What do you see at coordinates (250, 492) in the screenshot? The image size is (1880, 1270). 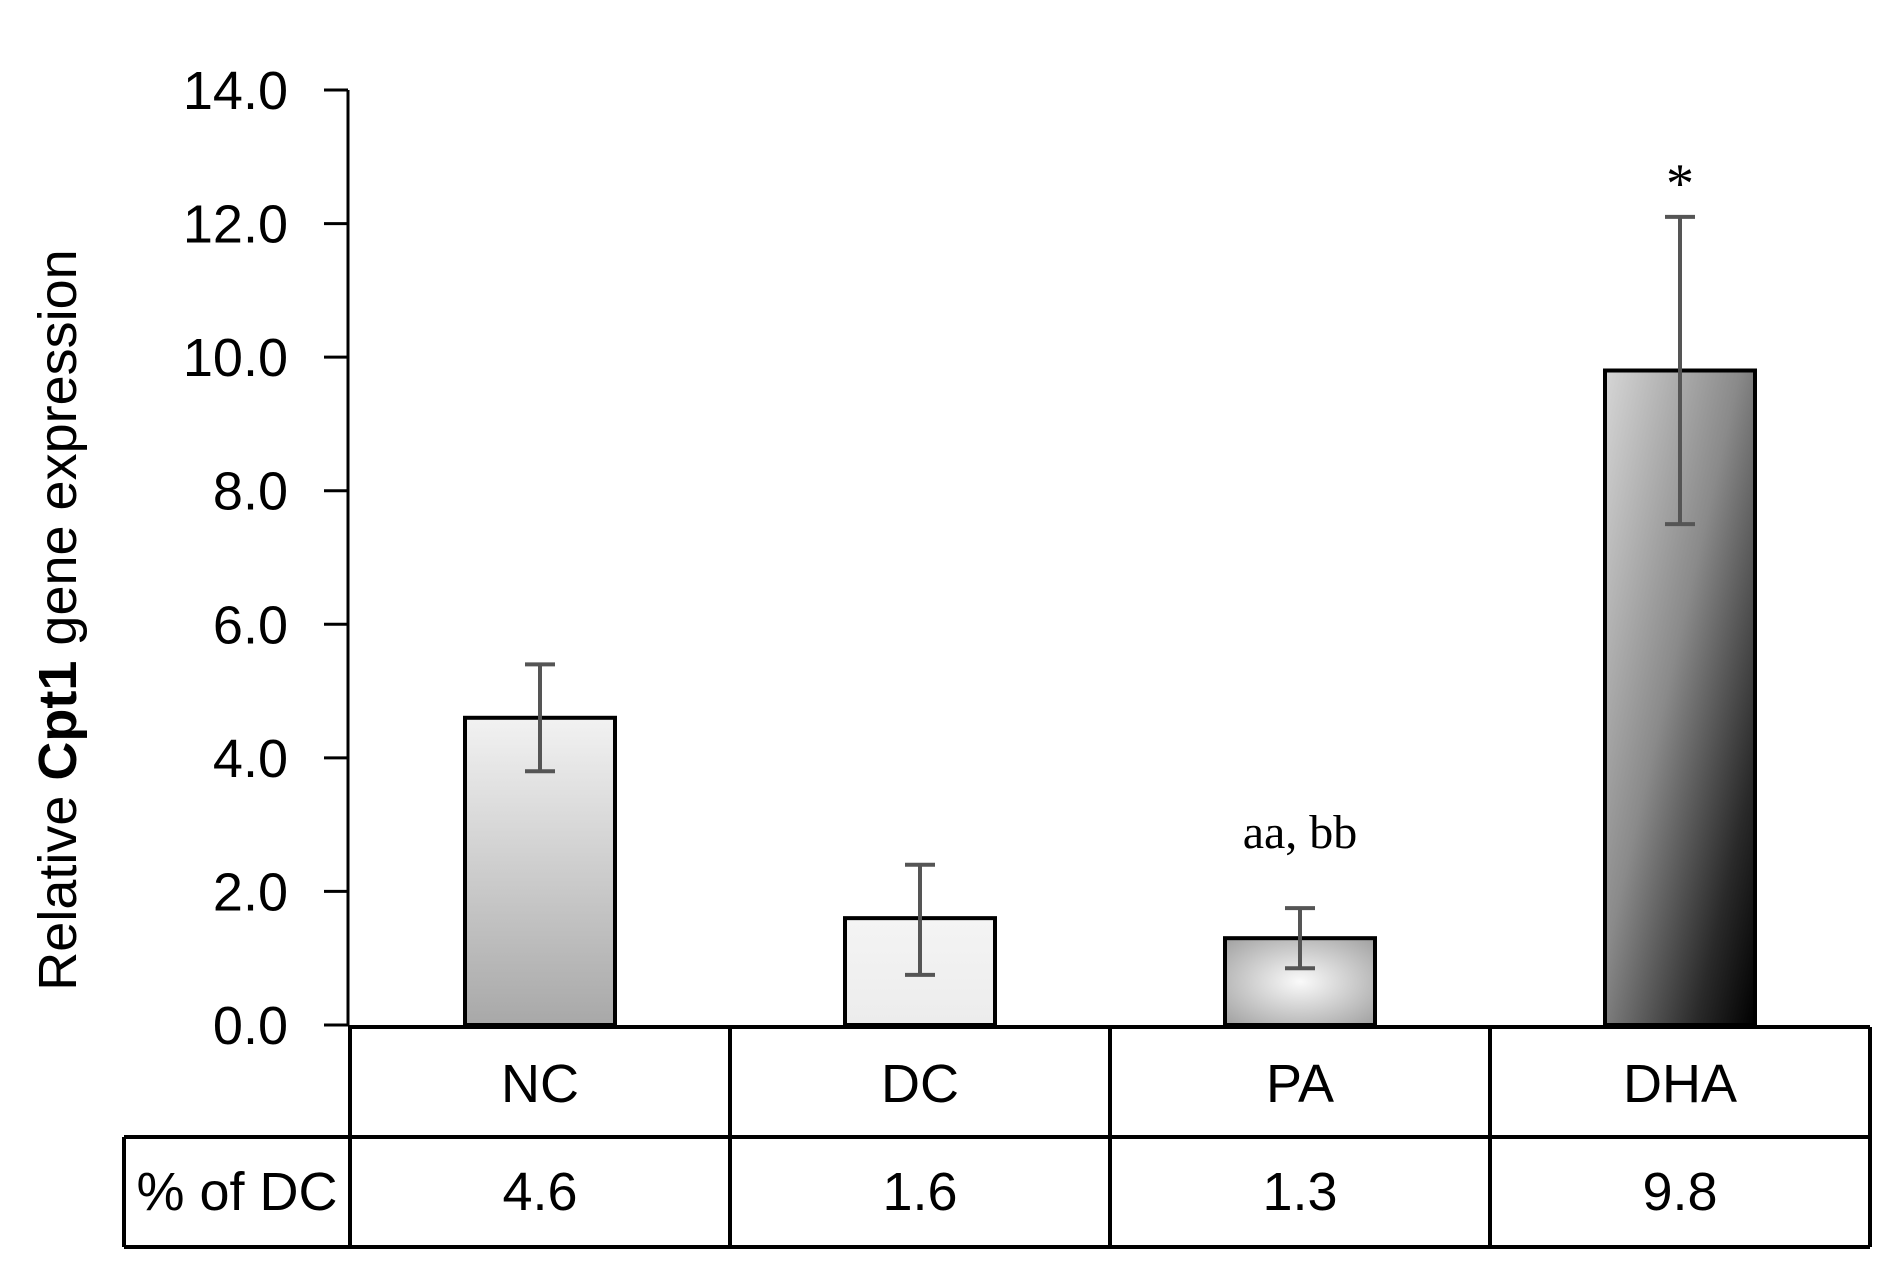 I see `y-tick-label-4: 8.0` at bounding box center [250, 492].